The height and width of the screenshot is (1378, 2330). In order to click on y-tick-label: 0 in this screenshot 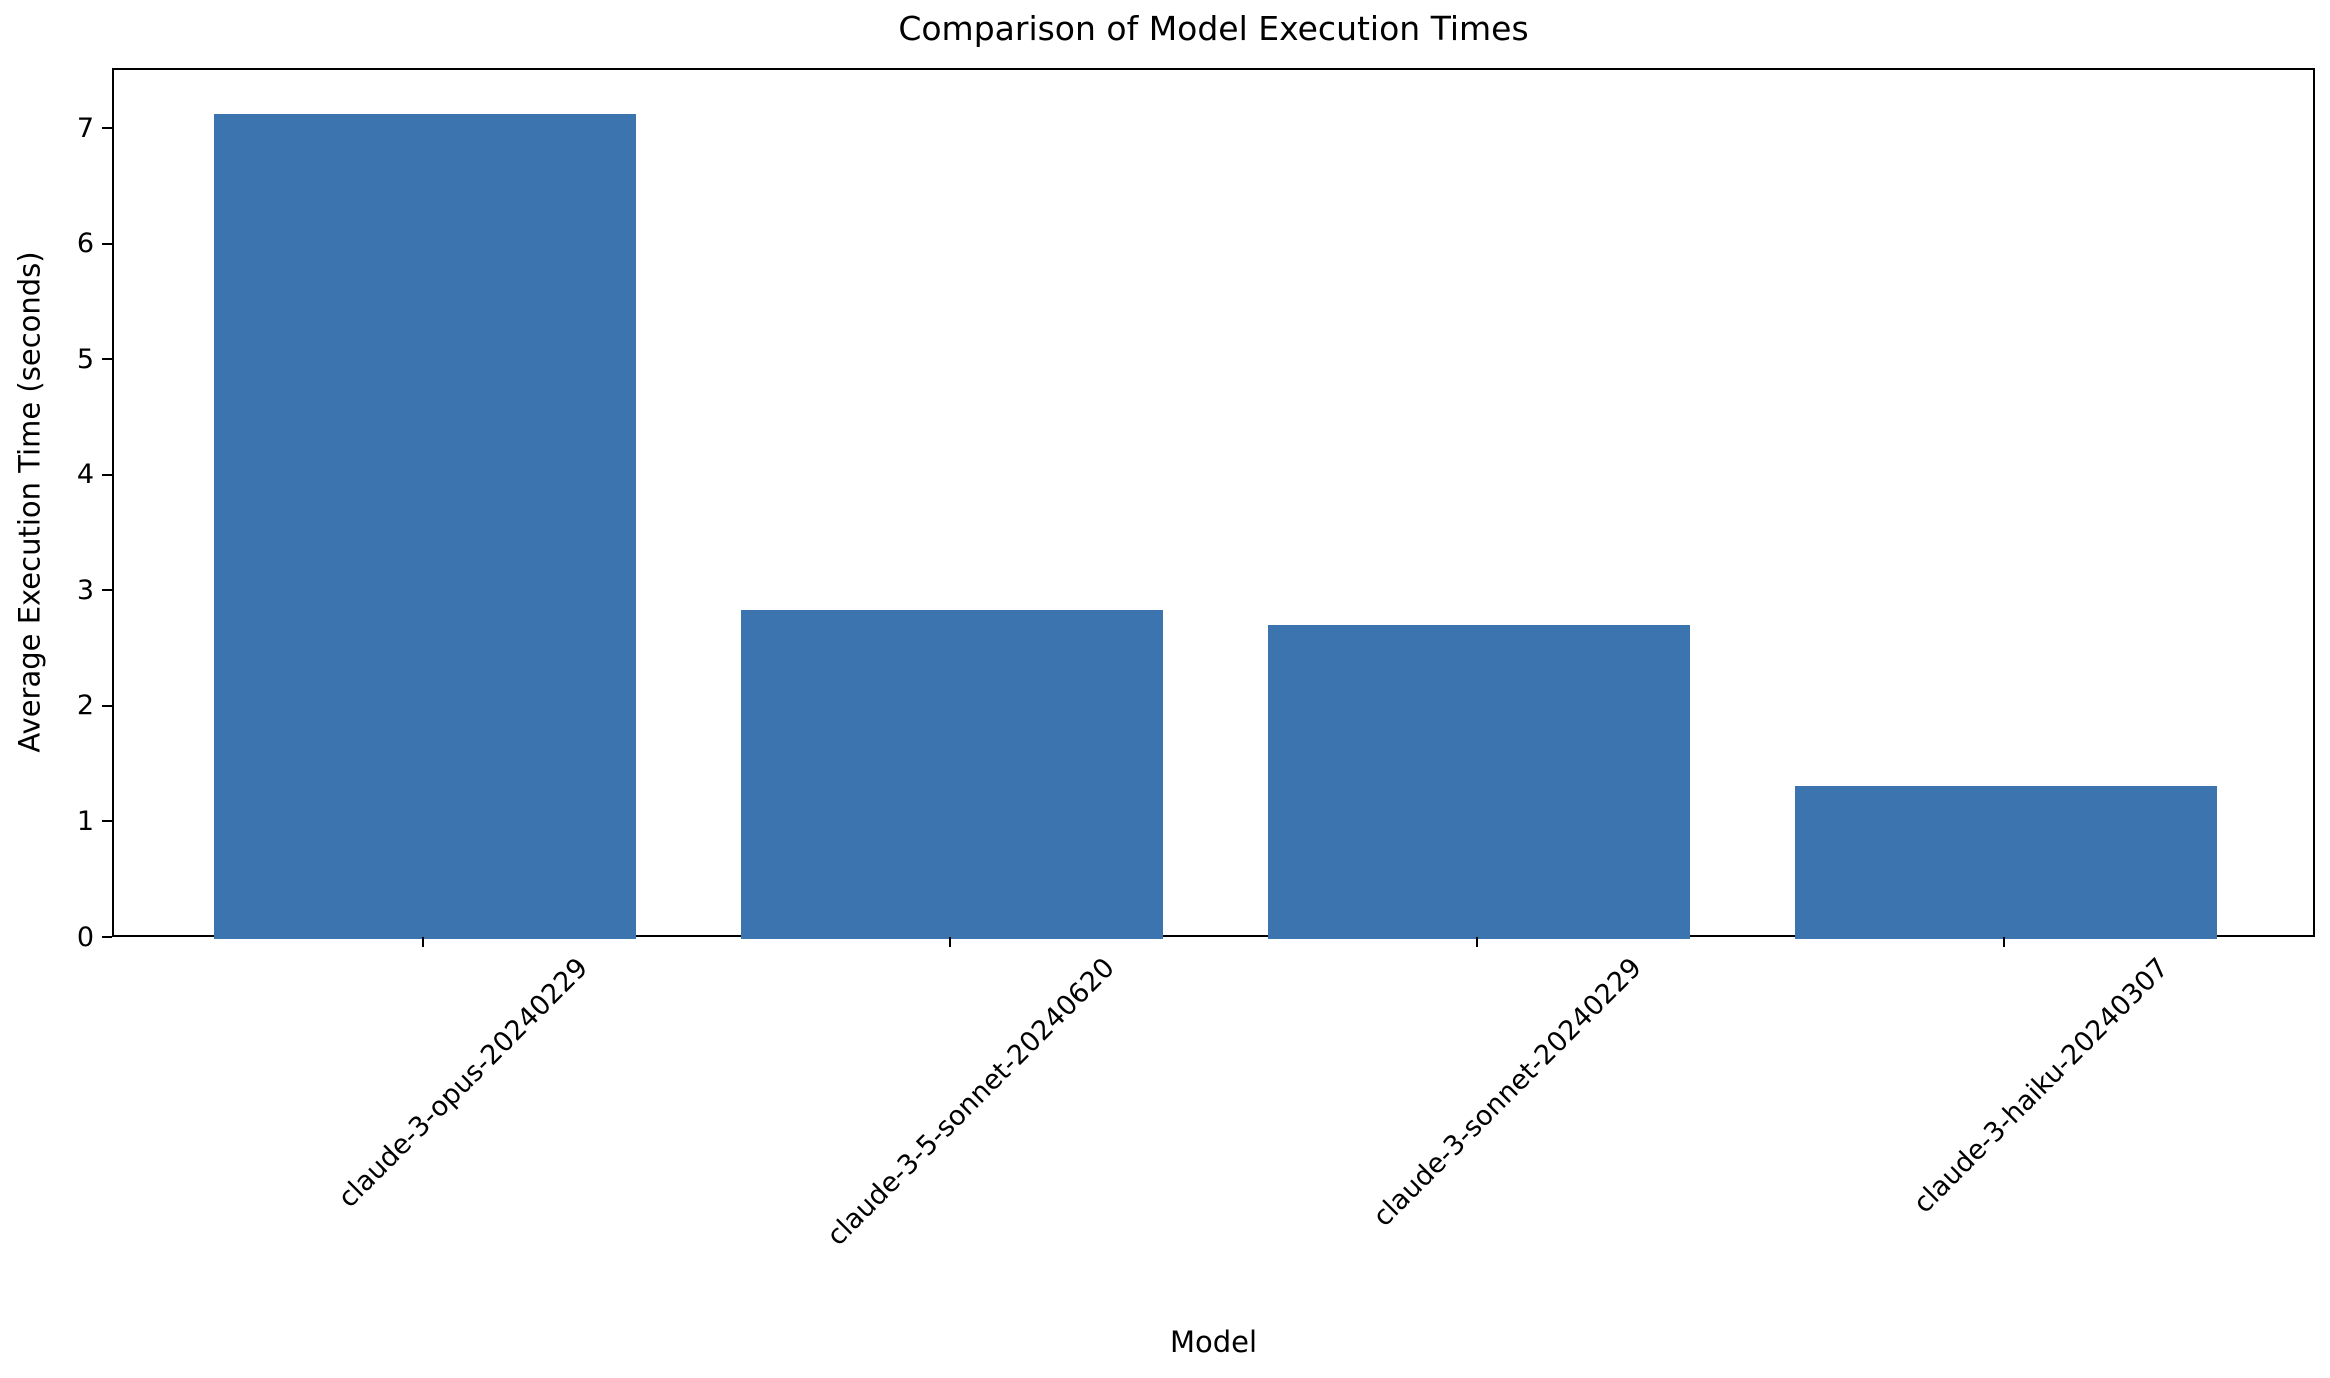, I will do `click(85, 937)`.